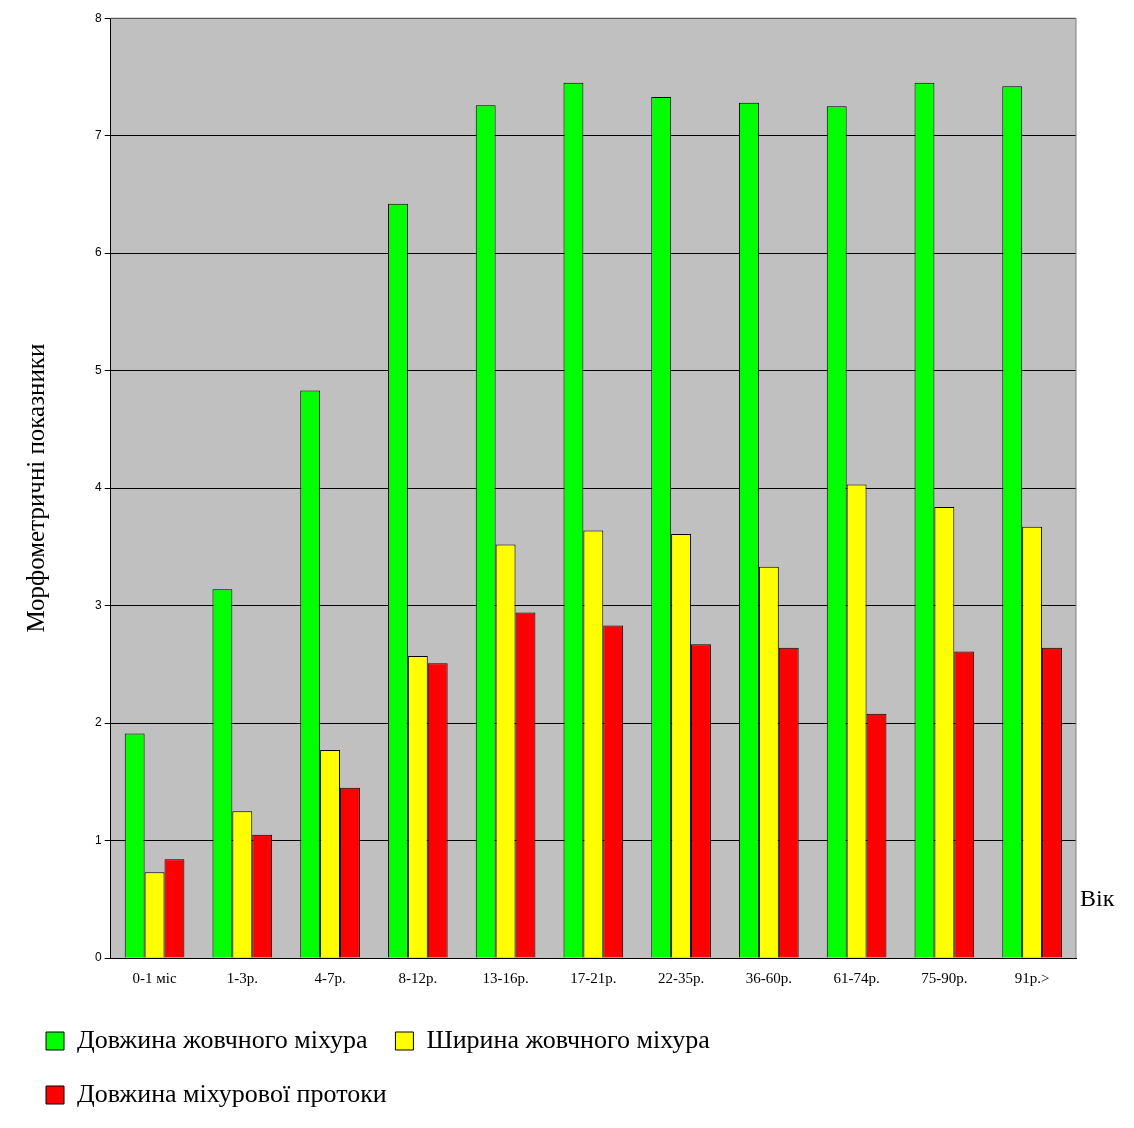  I want to click on y-axis-title: Морфометричні показники, so click(35, 488).